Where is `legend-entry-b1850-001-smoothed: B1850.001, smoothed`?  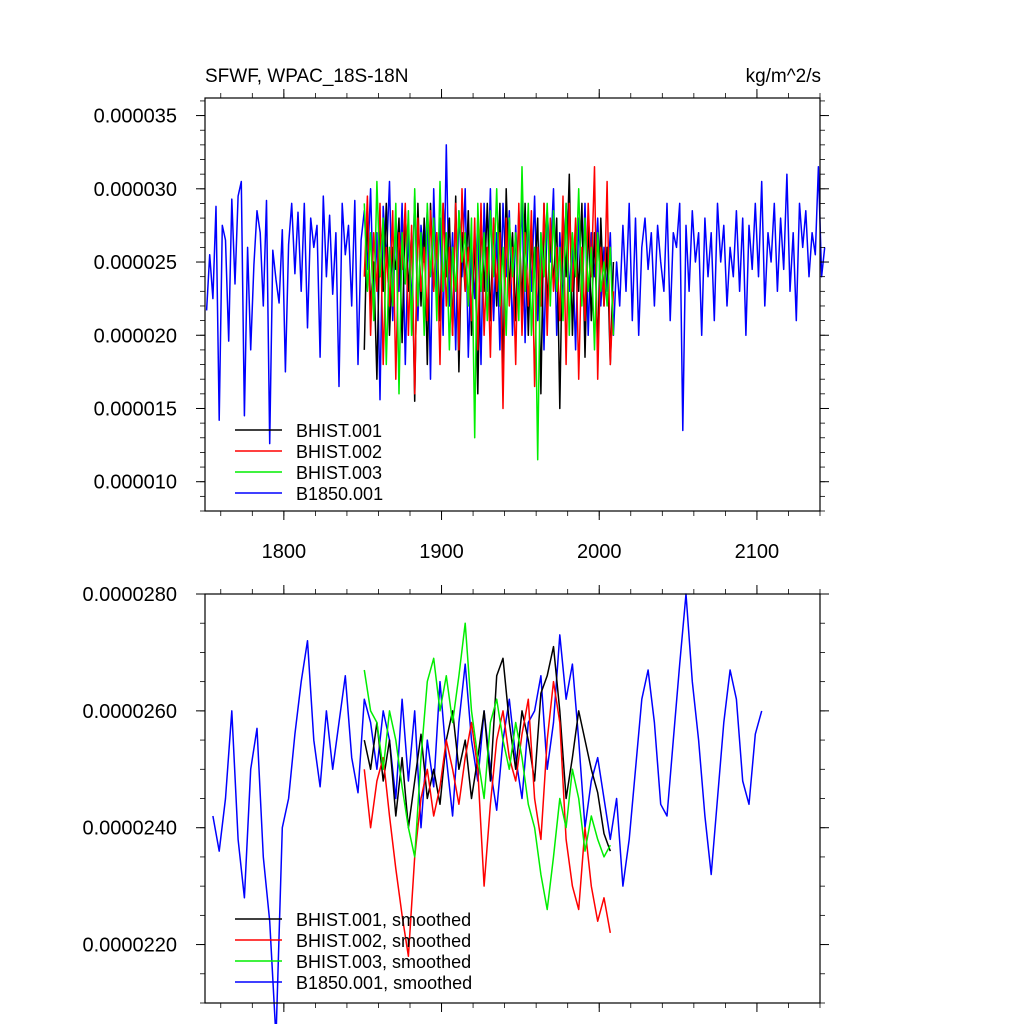 legend-entry-b1850-001-smoothed: B1850.001, smoothed is located at coordinates (353, 983).